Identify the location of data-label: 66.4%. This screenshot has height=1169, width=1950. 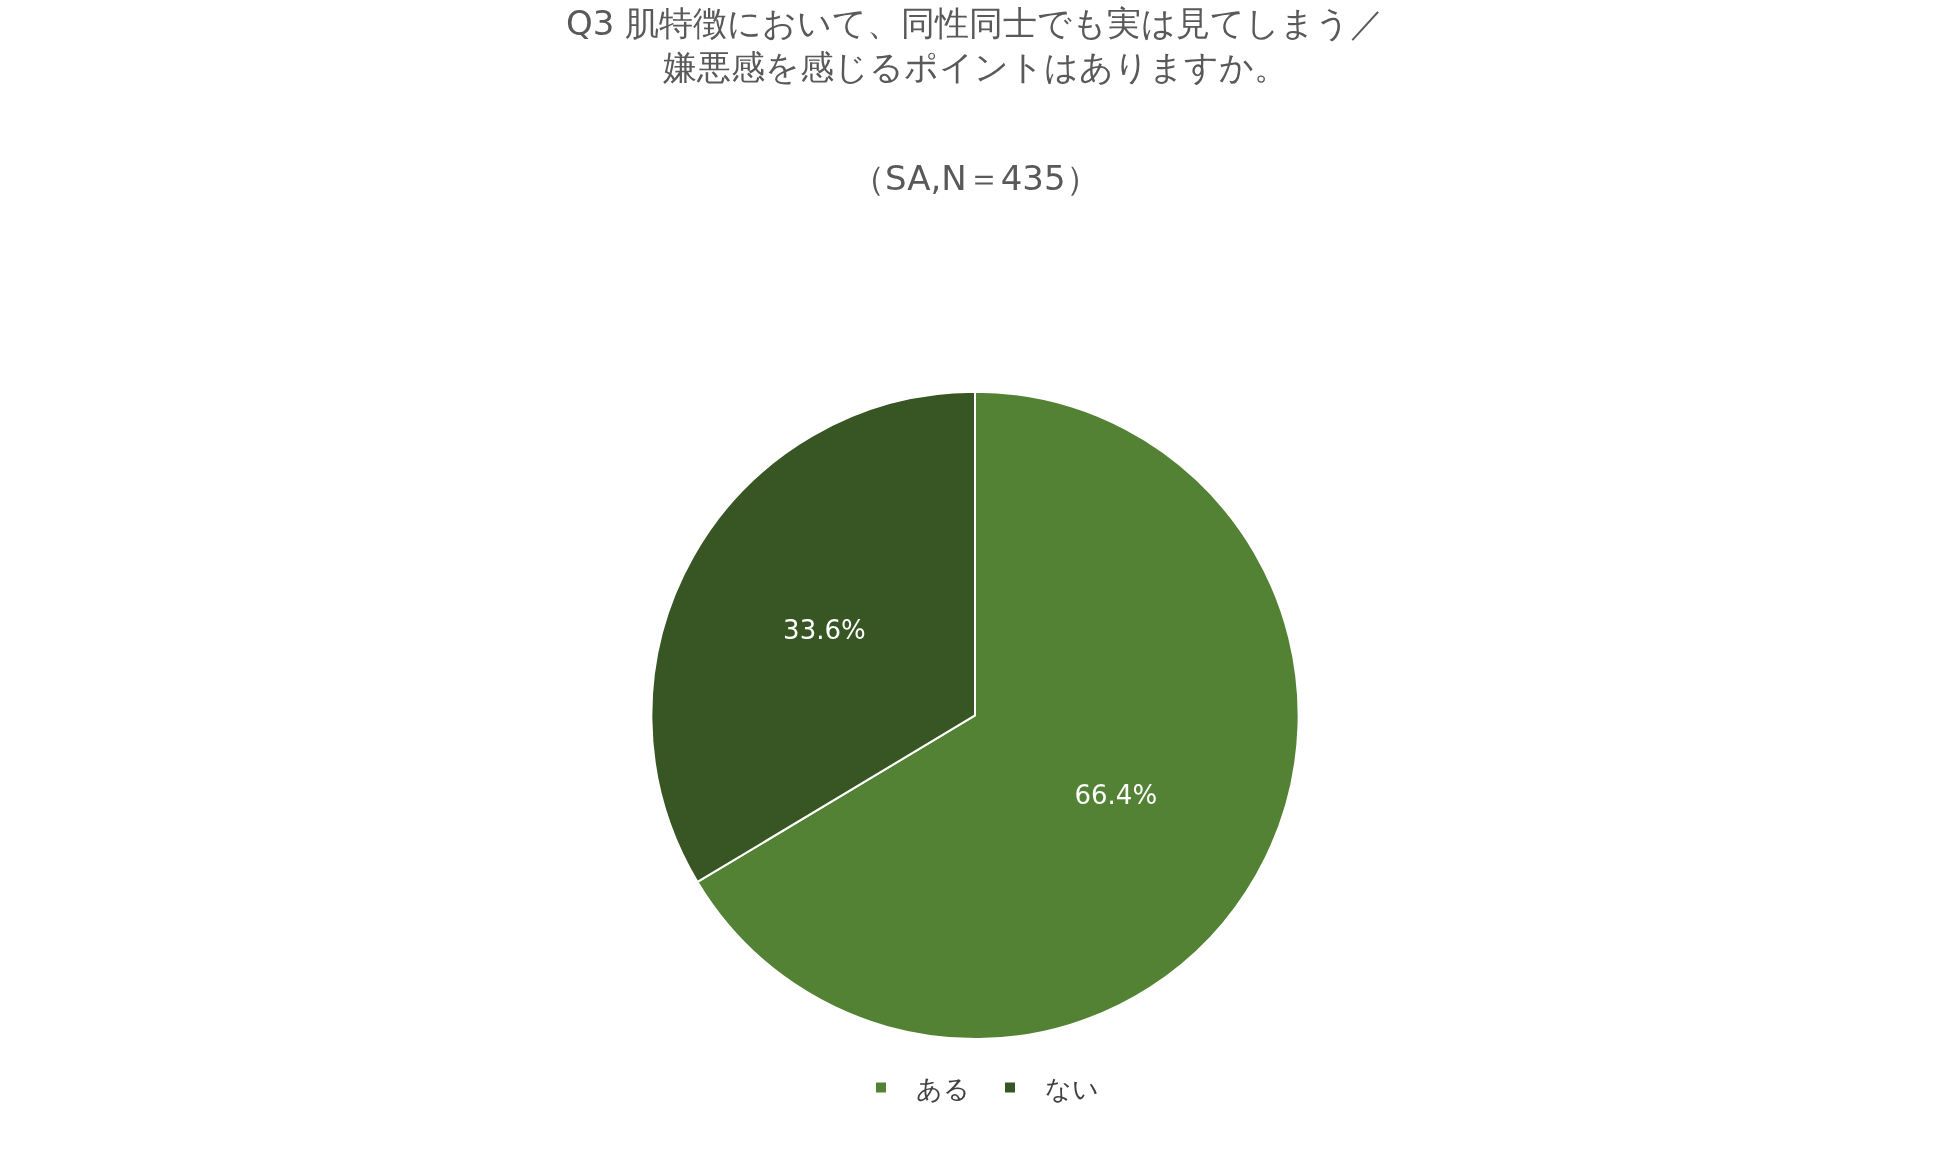
(1116, 795).